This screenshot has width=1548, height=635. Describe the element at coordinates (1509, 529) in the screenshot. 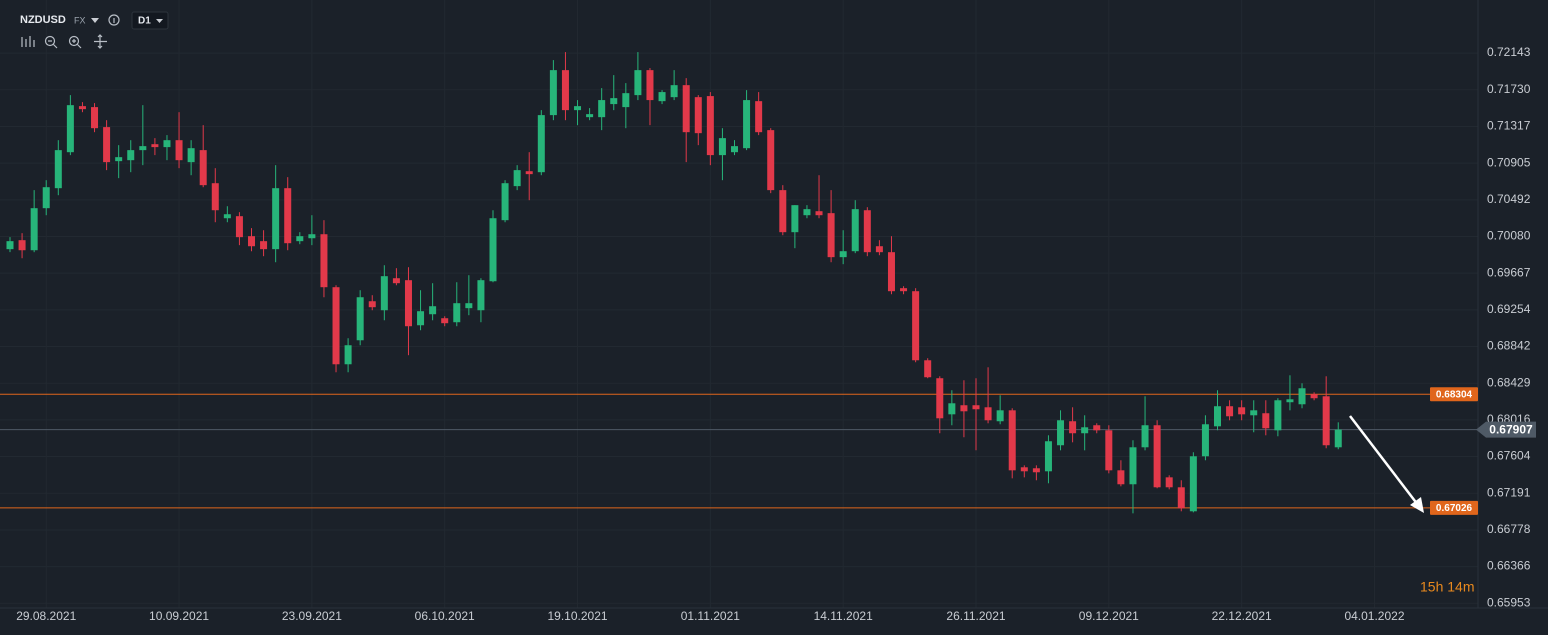

I see `y-tick-label: 0.66778` at that location.